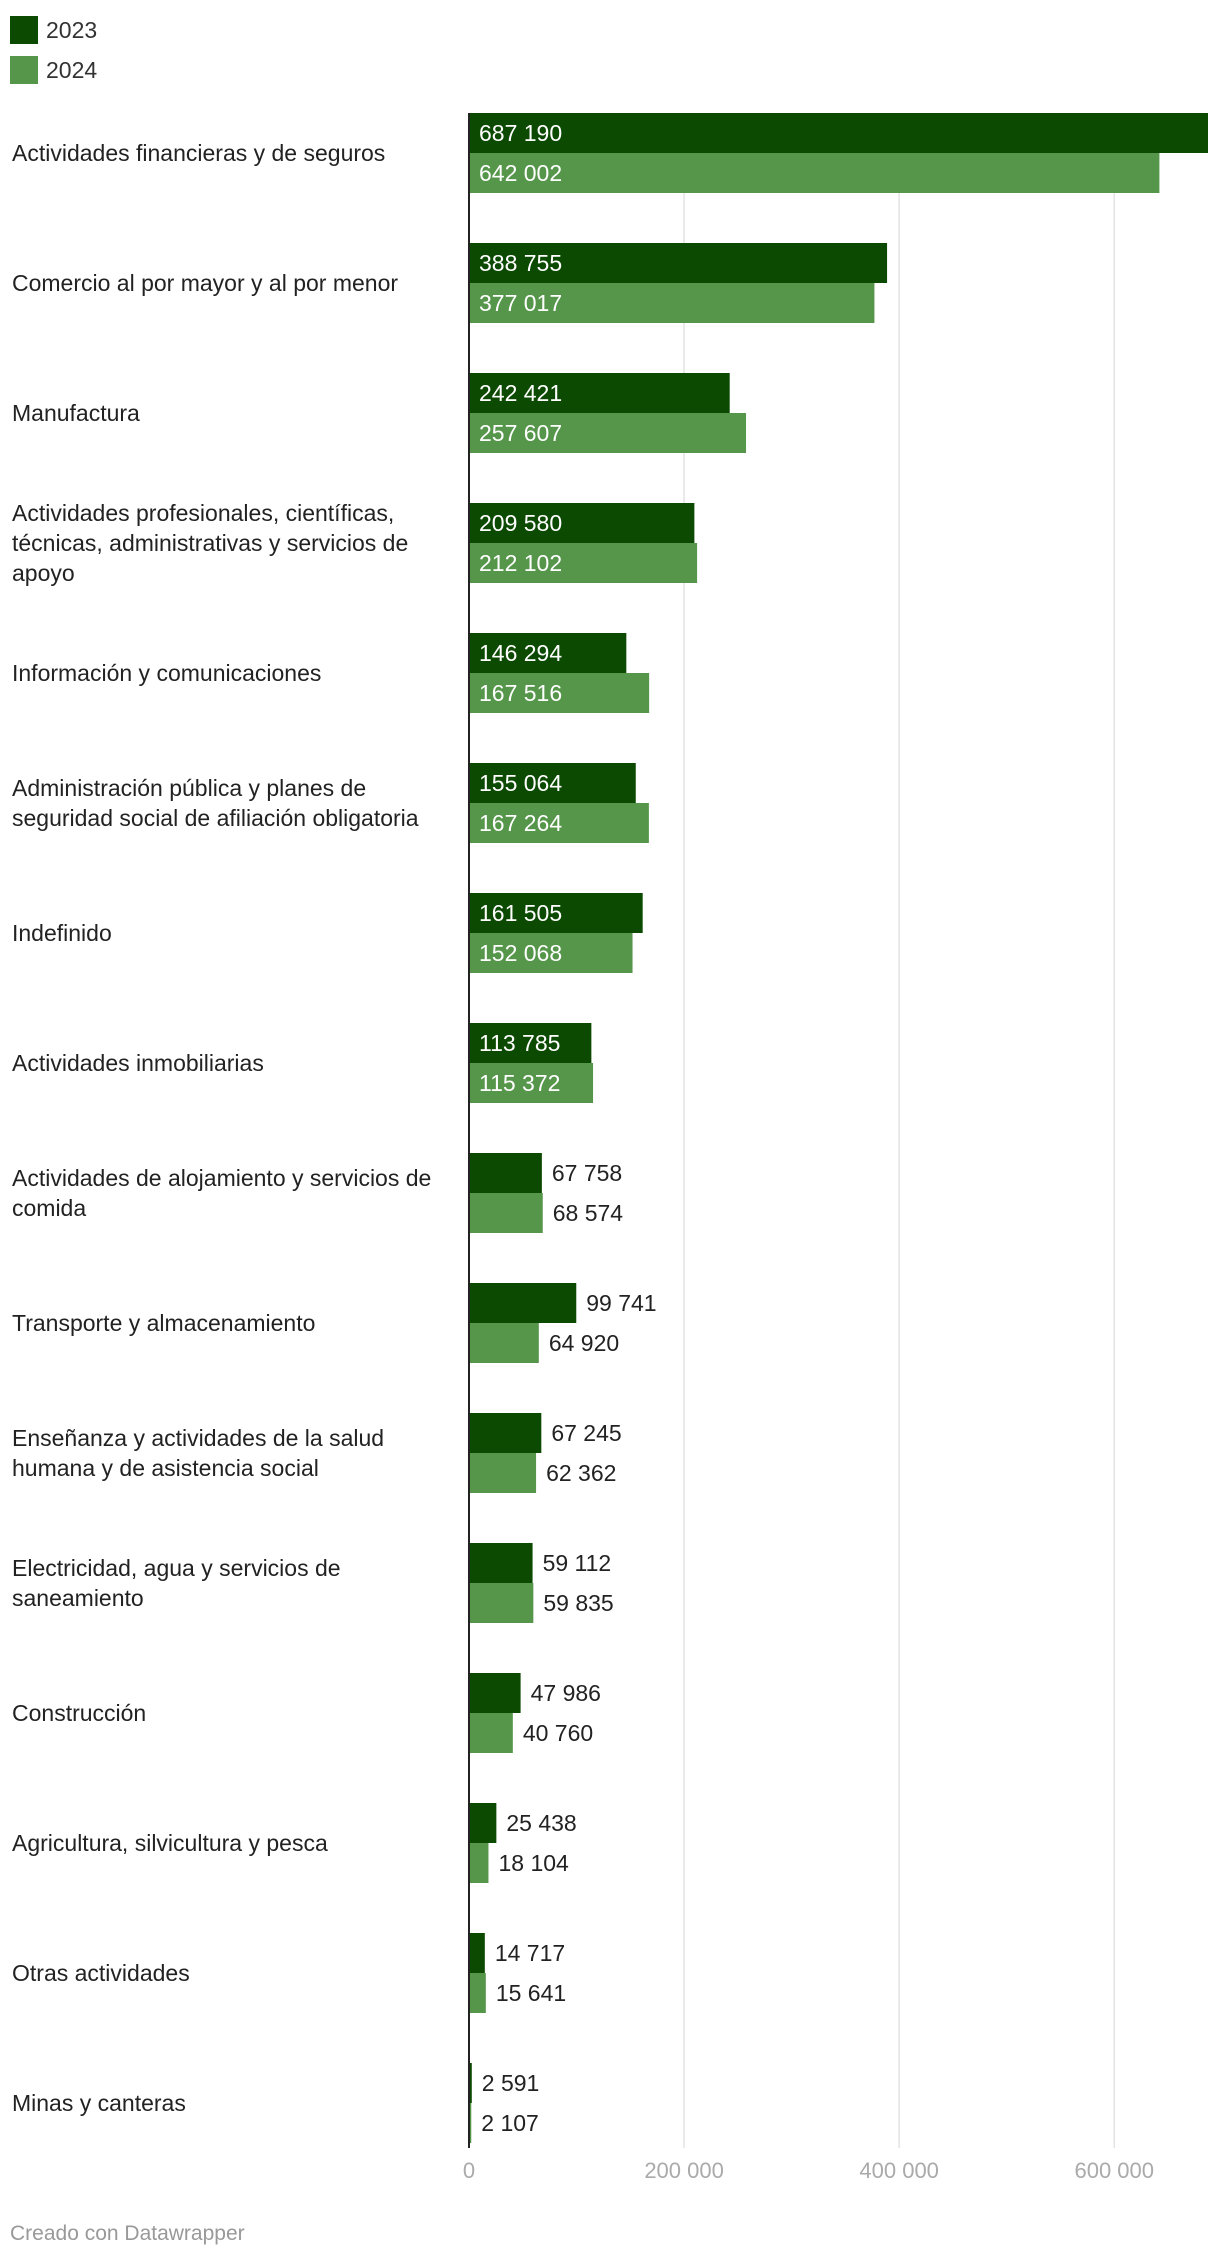 The image size is (1220, 2262). What do you see at coordinates (78, 1598) in the screenshot?
I see `category-label-11-line-1: saneamiento` at bounding box center [78, 1598].